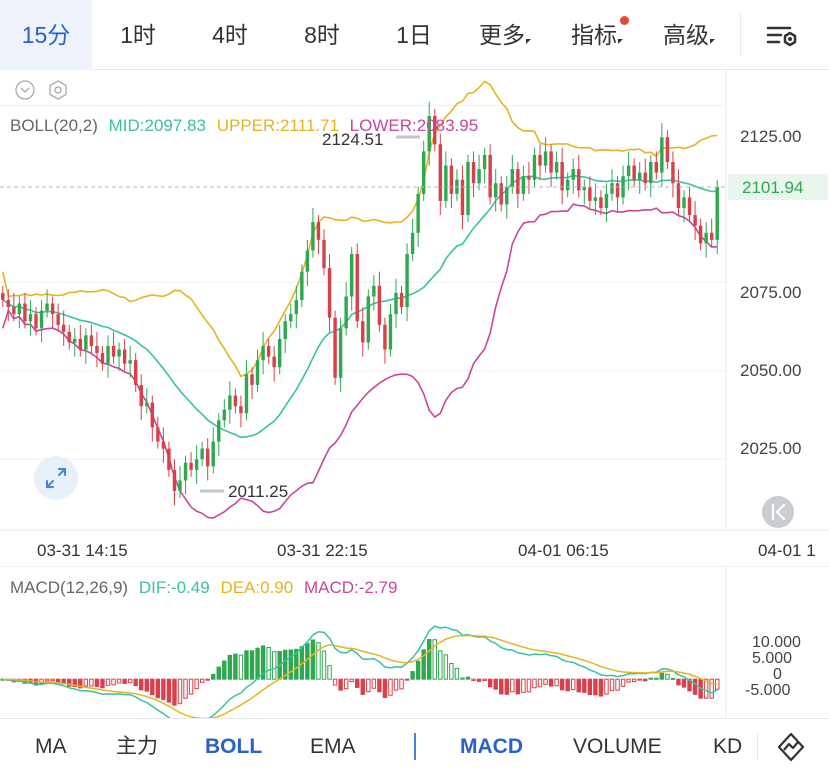 This screenshot has width=829, height=773. I want to click on tab-4h: 4时, so click(230, 35).